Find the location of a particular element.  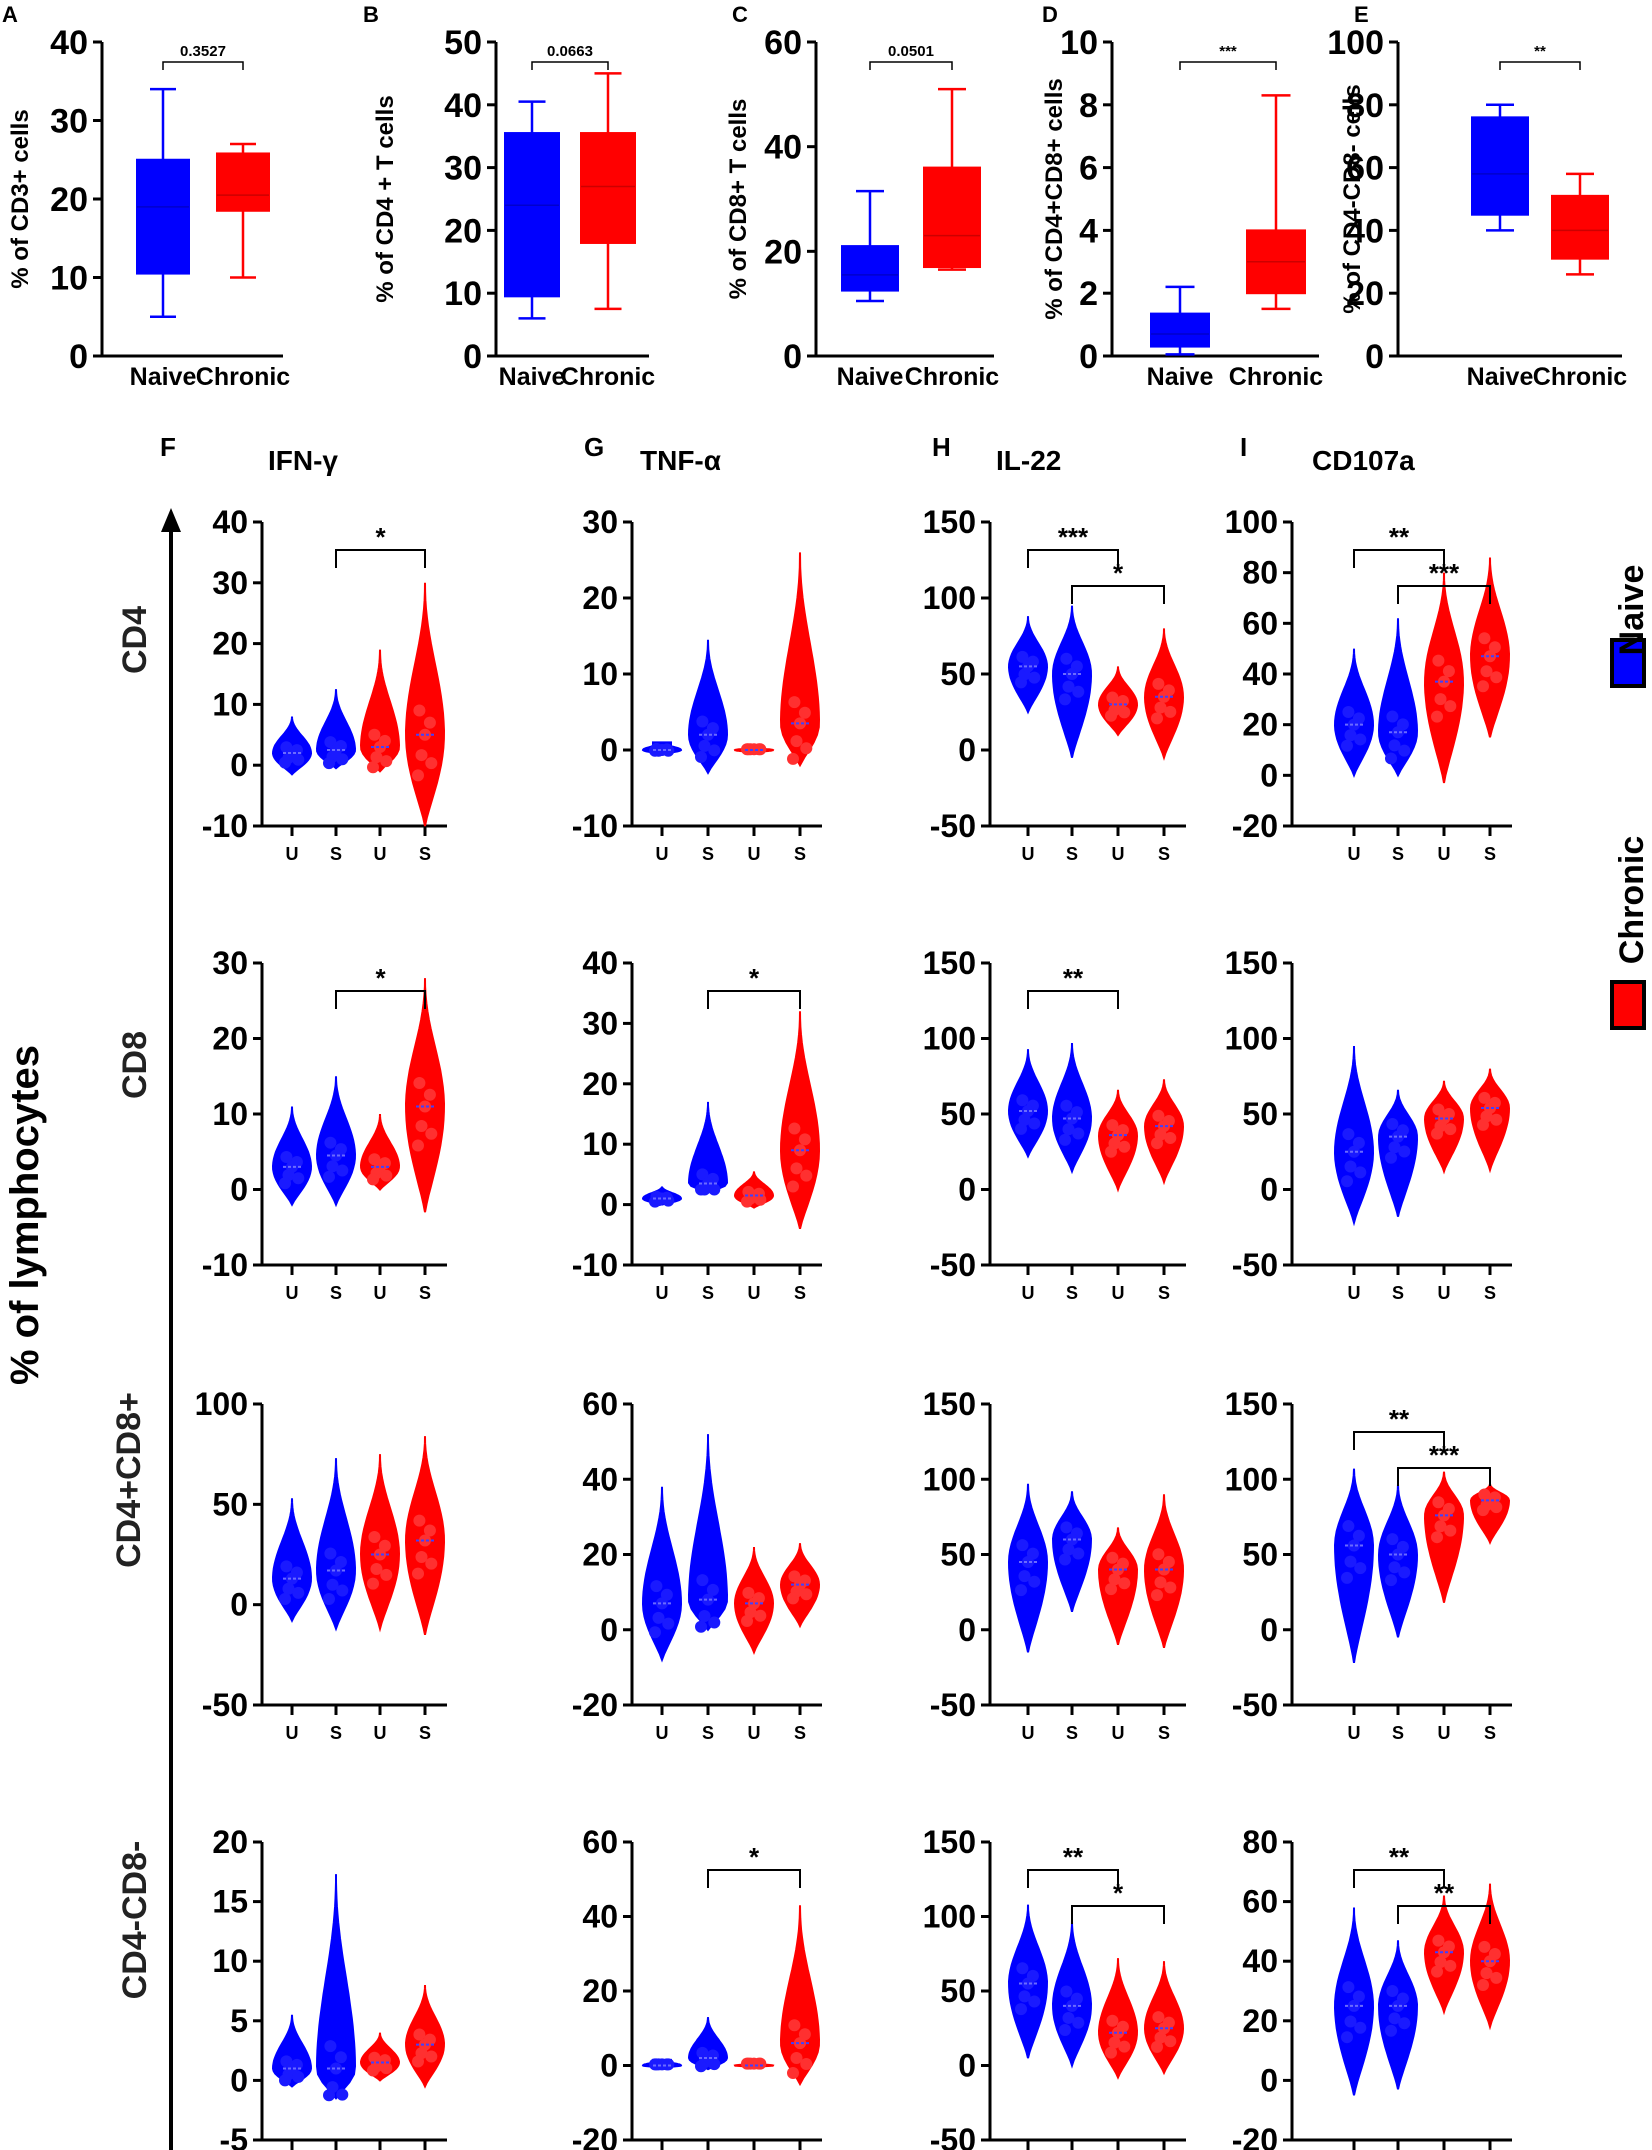

panel-c-significance-bracket is located at coordinates (911, 65).